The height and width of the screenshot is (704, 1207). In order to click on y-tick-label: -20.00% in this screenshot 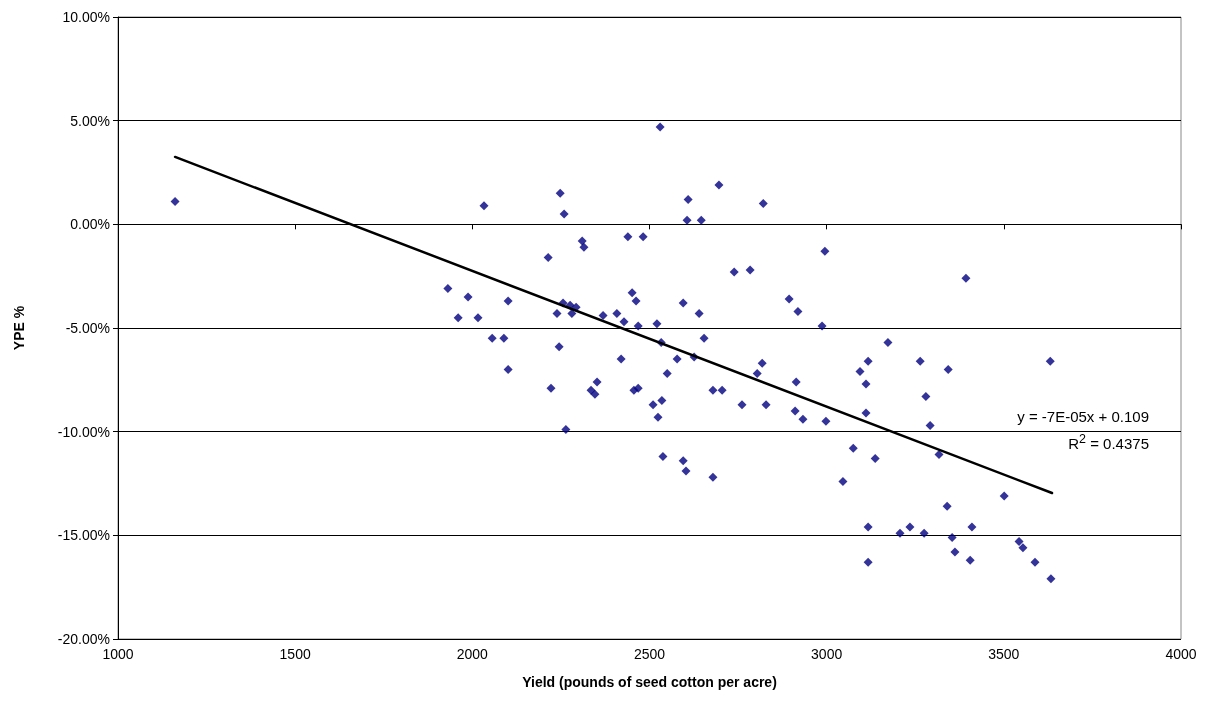, I will do `click(83, 639)`.